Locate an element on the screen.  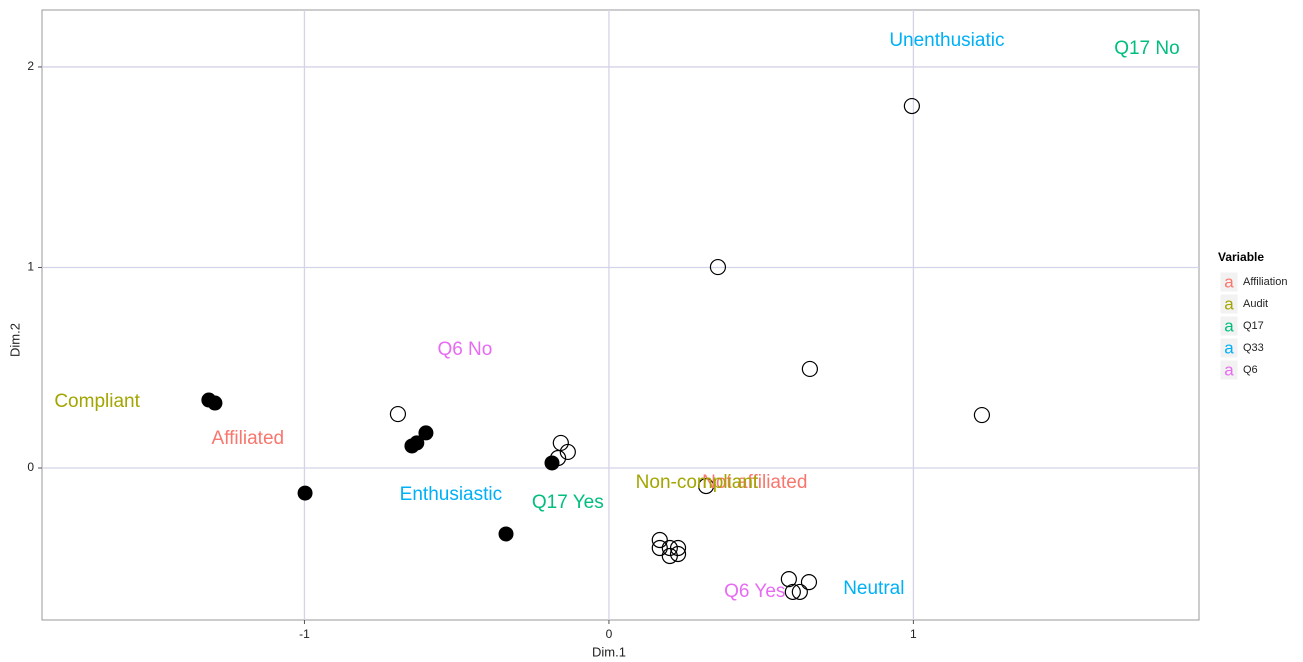
x-axis-title: Dim.1 is located at coordinates (609, 651).